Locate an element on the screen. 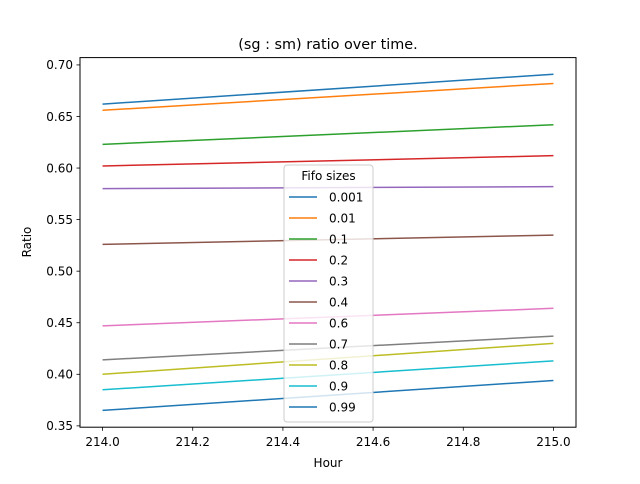  x-tick-label: 215.0 is located at coordinates (553, 442).